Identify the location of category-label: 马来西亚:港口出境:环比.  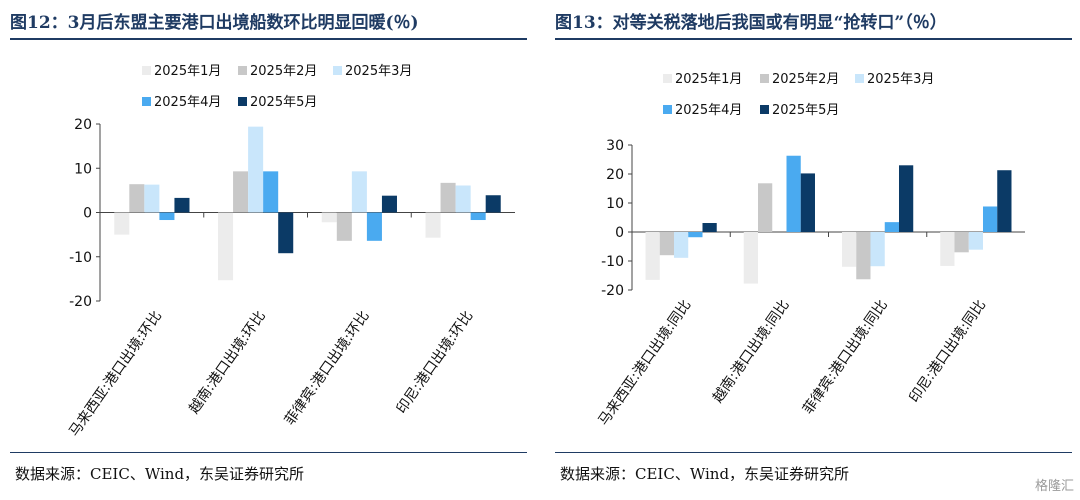
(115, 374).